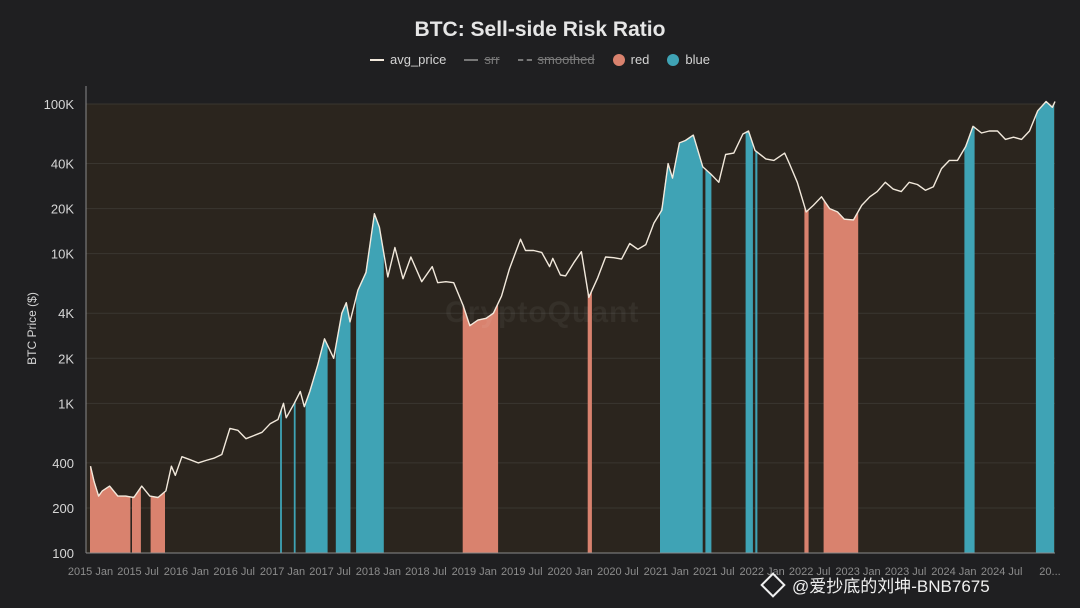 The image size is (1080, 608). Describe the element at coordinates (63, 553) in the screenshot. I see `y-tick-label: 100` at that location.